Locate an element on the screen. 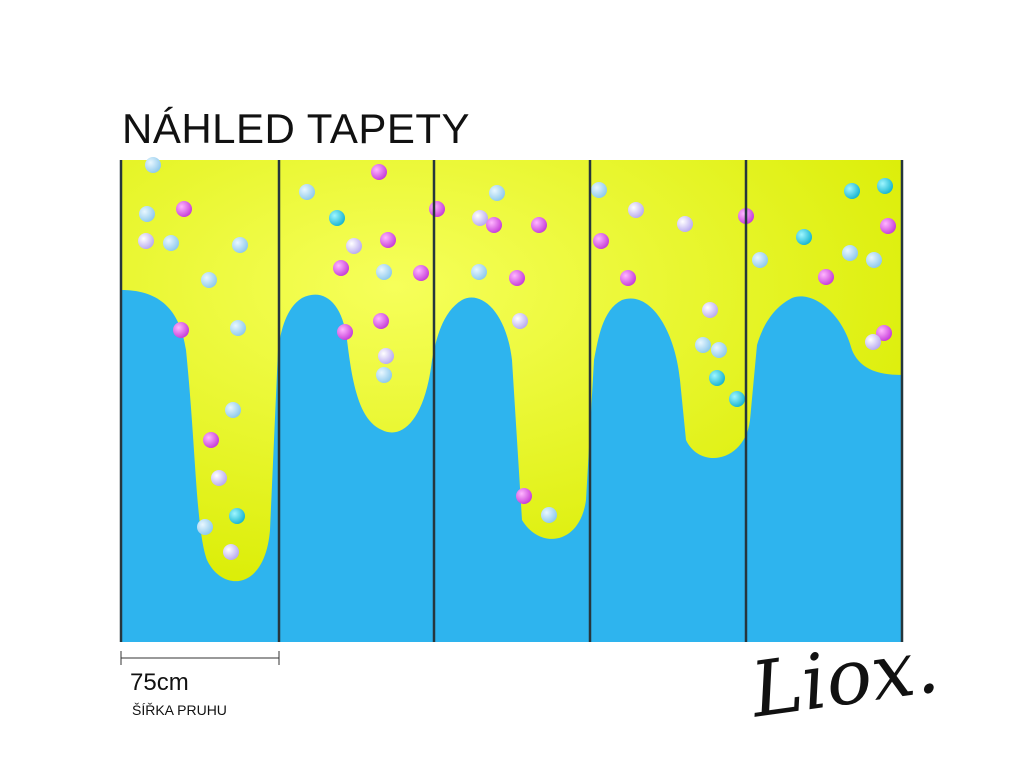 The height and width of the screenshot is (768, 1024). title: NÁHLED TAPETY is located at coordinates (296, 128).